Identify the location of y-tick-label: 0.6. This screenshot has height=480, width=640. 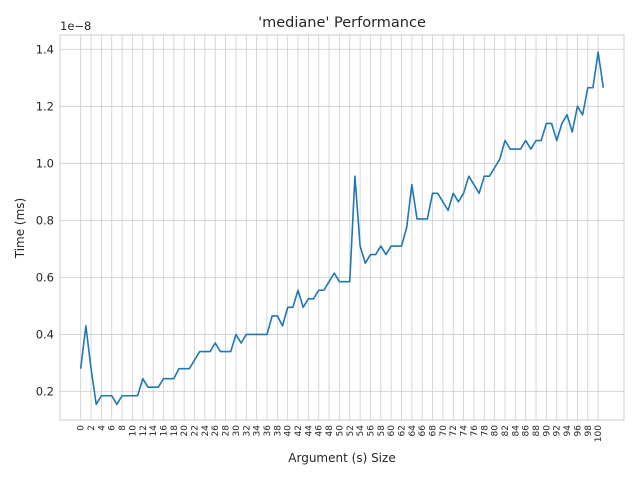
(45, 277).